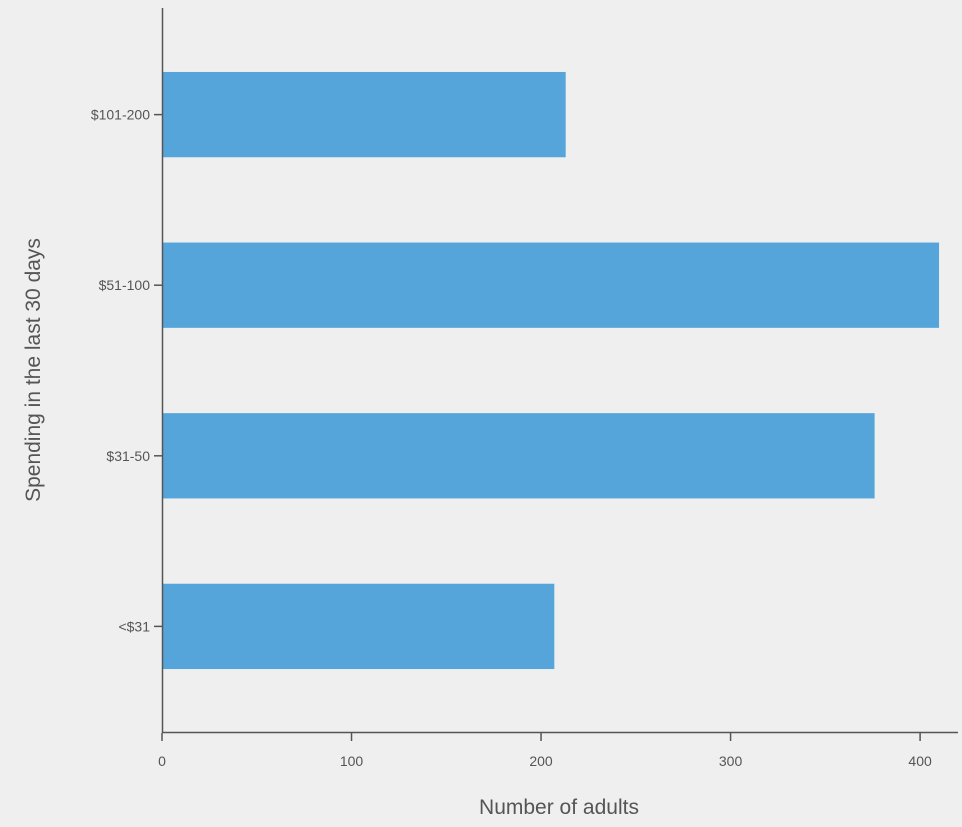  I want to click on y-tick-label: $51-100, so click(125, 285).